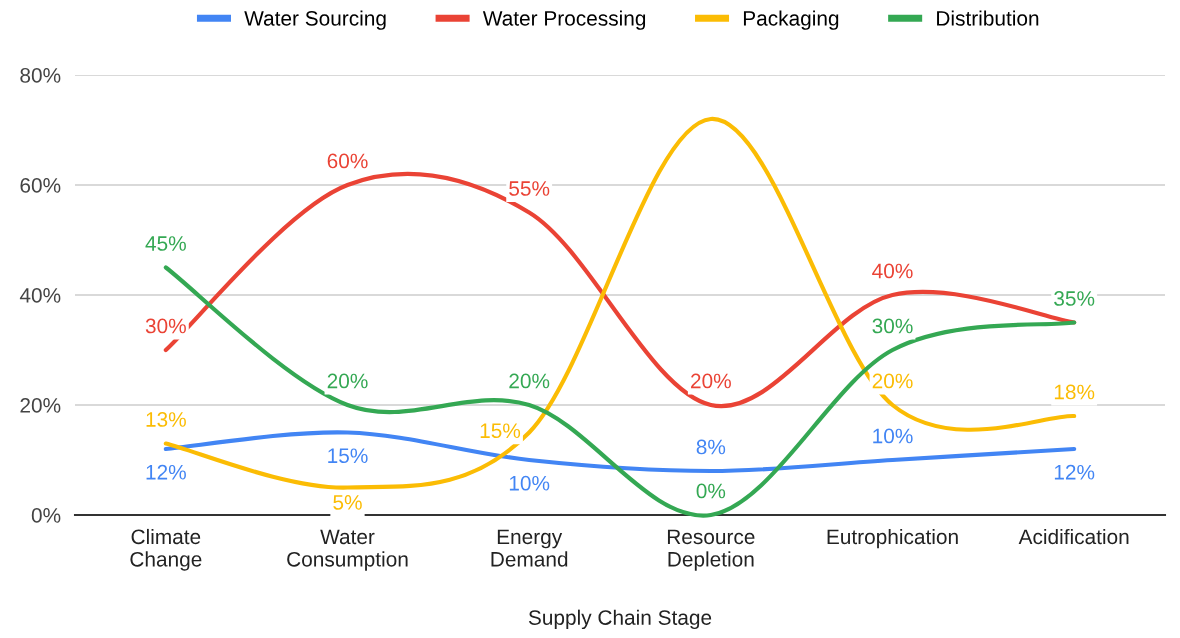 The height and width of the screenshot is (638, 1180). Describe the element at coordinates (166, 549) in the screenshot. I see `x-tick-label: Climate Change` at that location.